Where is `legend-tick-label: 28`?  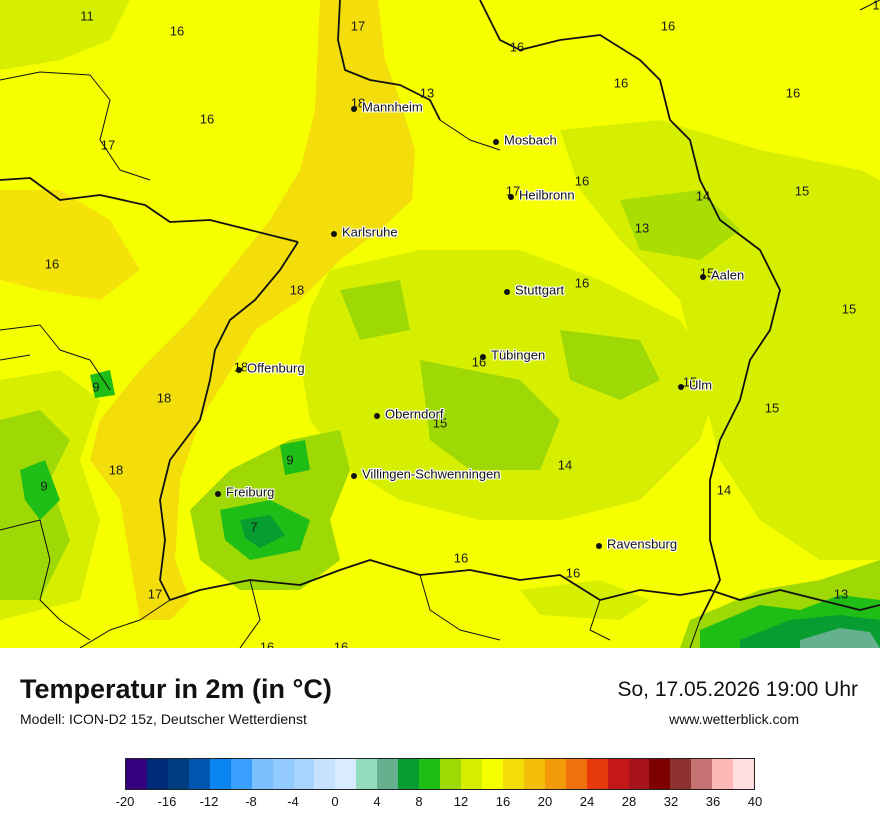 legend-tick-label: 28 is located at coordinates (629, 801).